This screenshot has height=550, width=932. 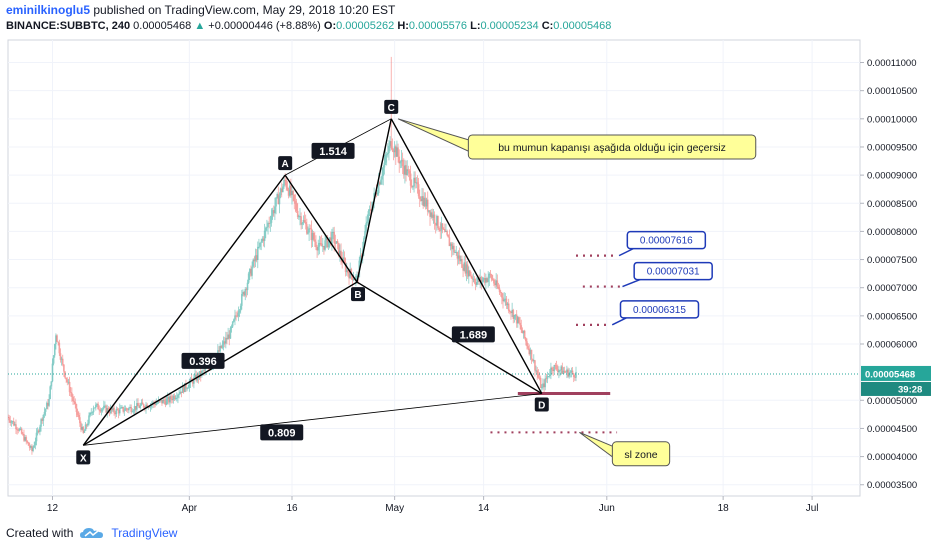 I want to click on author-link: eminilkinoglu5, so click(x=48, y=10).